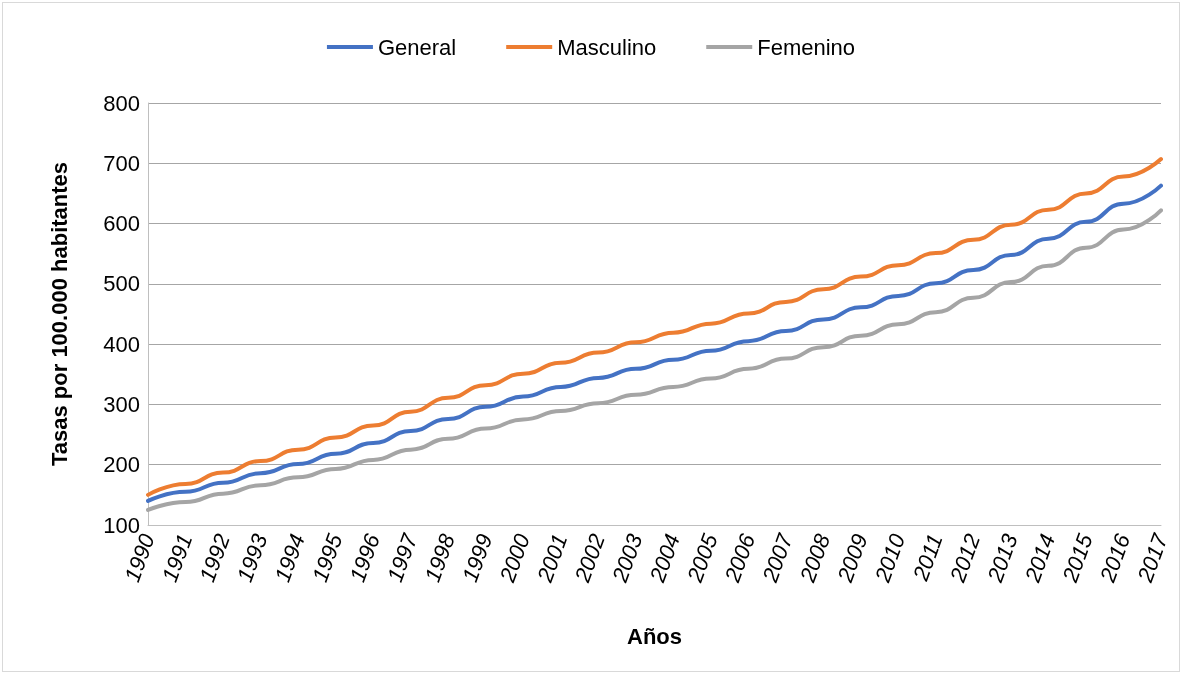 The height and width of the screenshot is (674, 1182). I want to click on y-tick-label: 800, so click(121, 103).